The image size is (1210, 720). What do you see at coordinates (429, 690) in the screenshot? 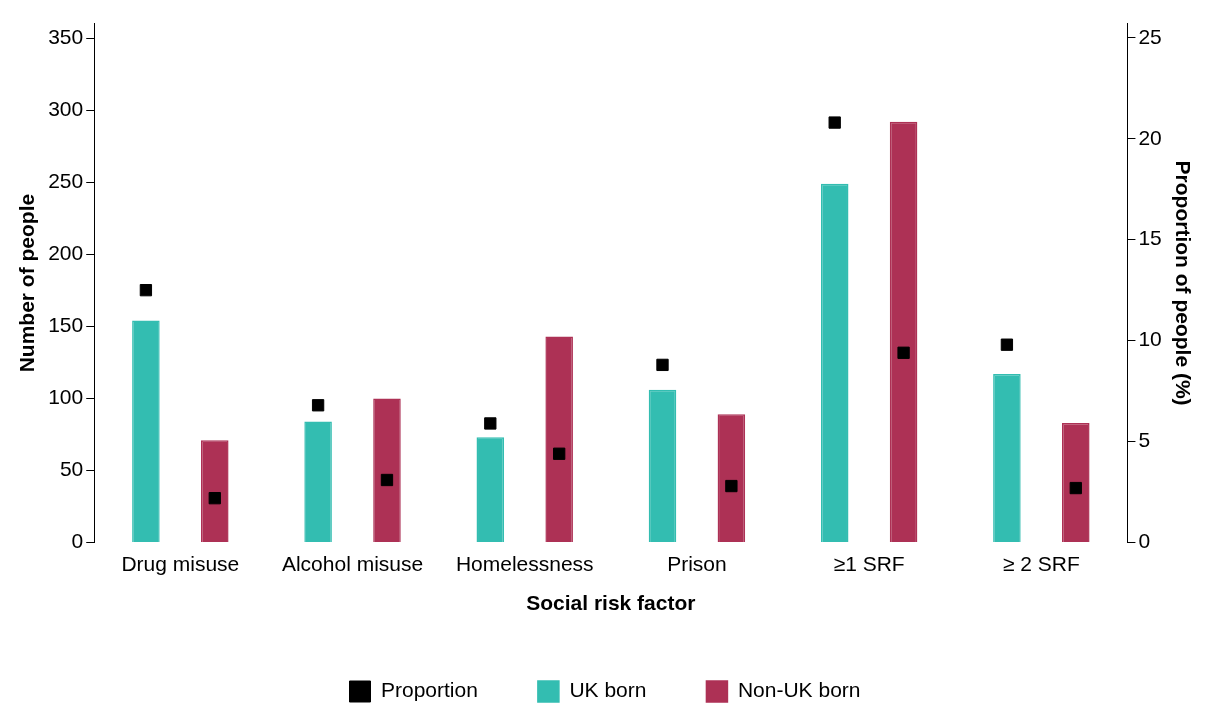
I see `legend-label: Proportion` at bounding box center [429, 690].